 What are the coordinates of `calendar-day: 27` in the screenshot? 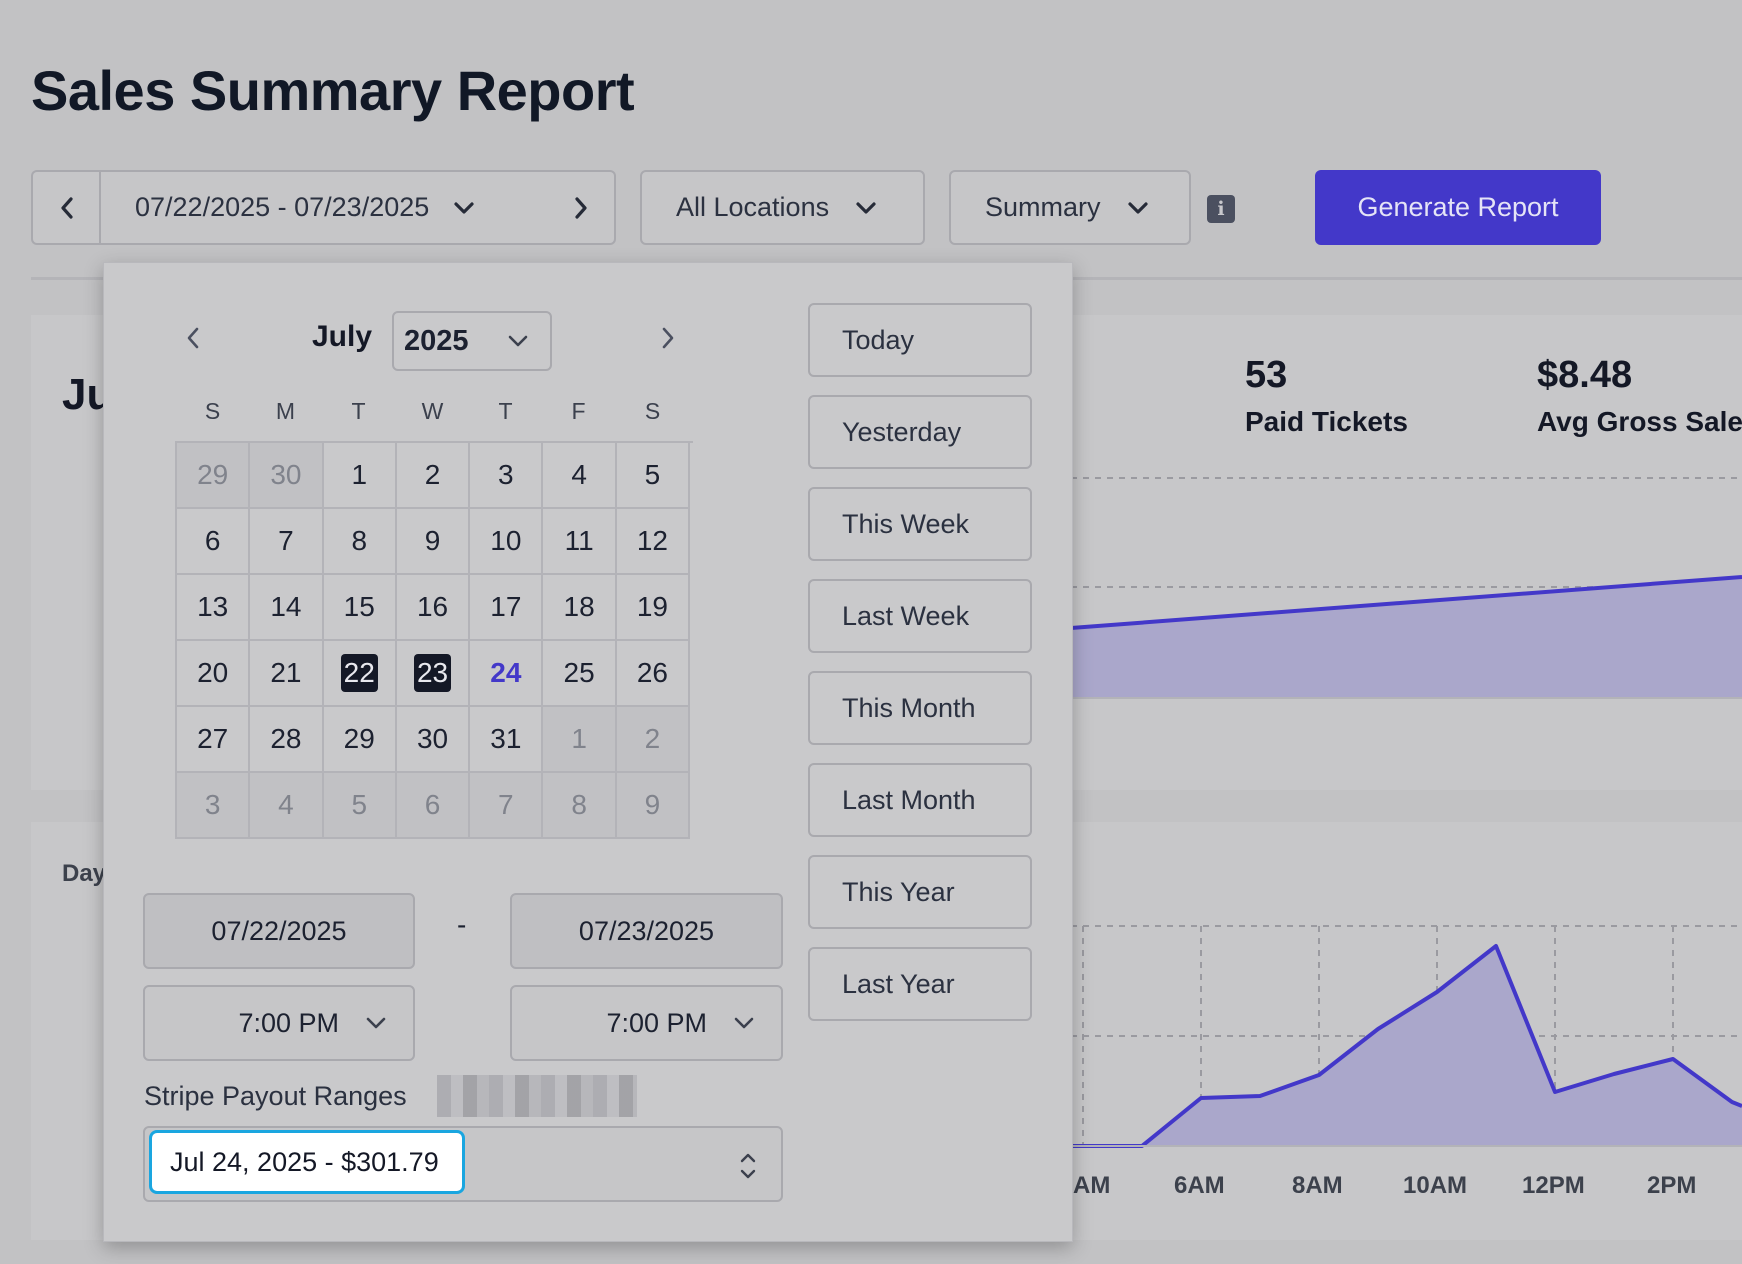 It's located at (214, 740).